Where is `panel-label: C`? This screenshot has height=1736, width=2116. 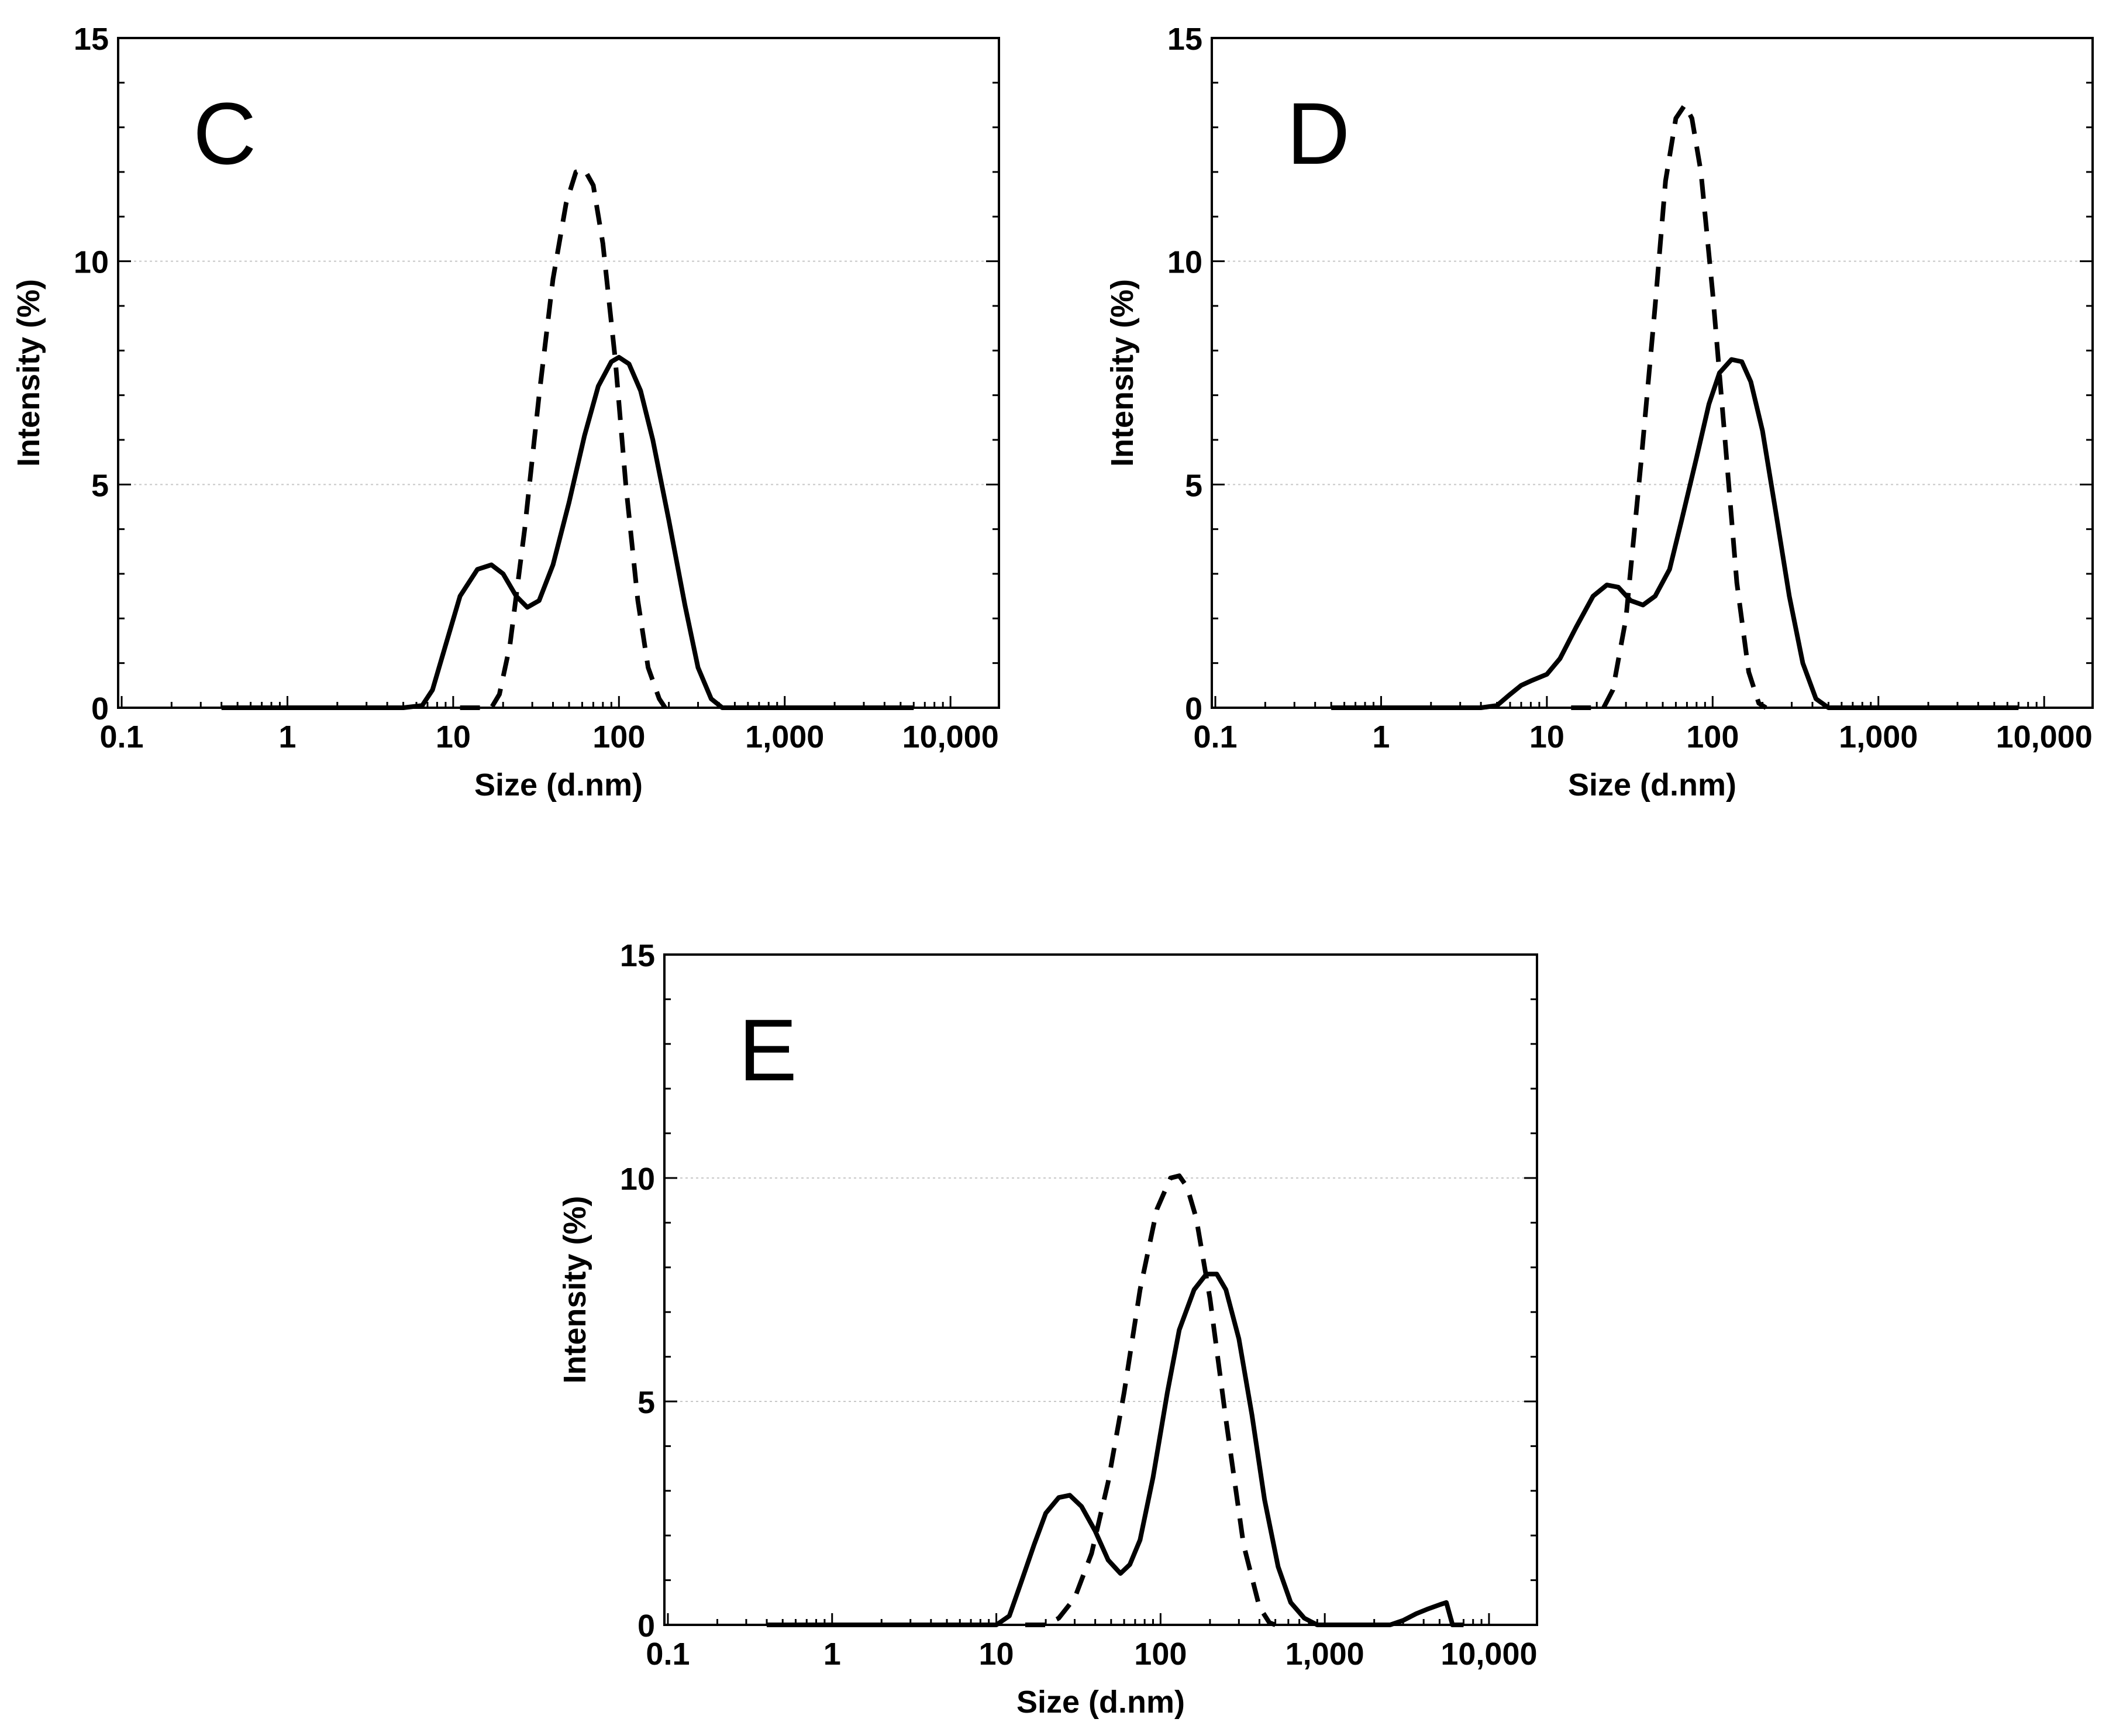
panel-label: C is located at coordinates (224, 133).